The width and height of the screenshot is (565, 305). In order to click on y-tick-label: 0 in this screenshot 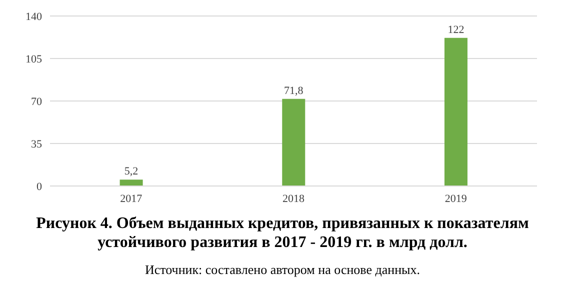, I will do `click(39, 186)`.